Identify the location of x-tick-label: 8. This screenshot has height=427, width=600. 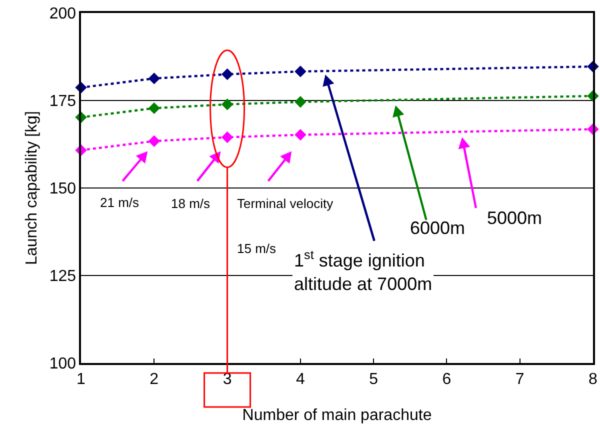
(593, 379).